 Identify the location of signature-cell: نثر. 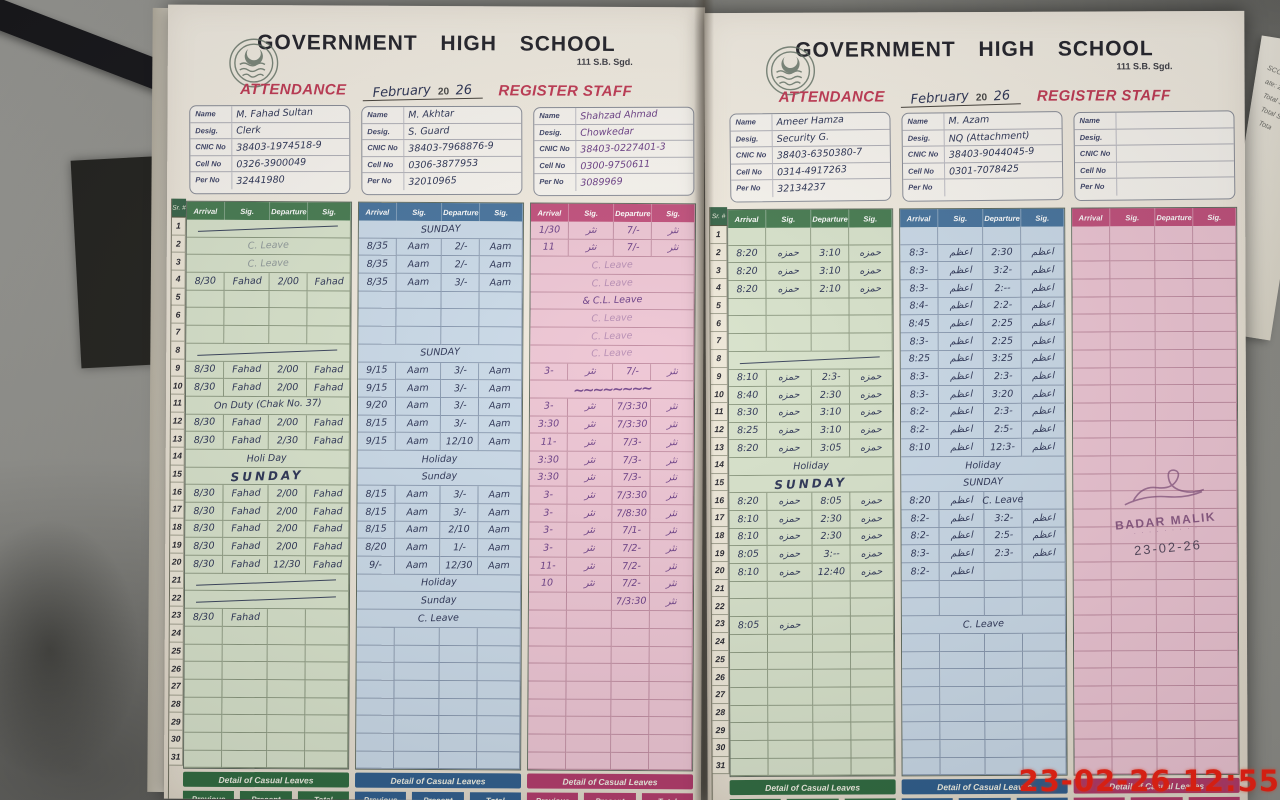
(673, 372).